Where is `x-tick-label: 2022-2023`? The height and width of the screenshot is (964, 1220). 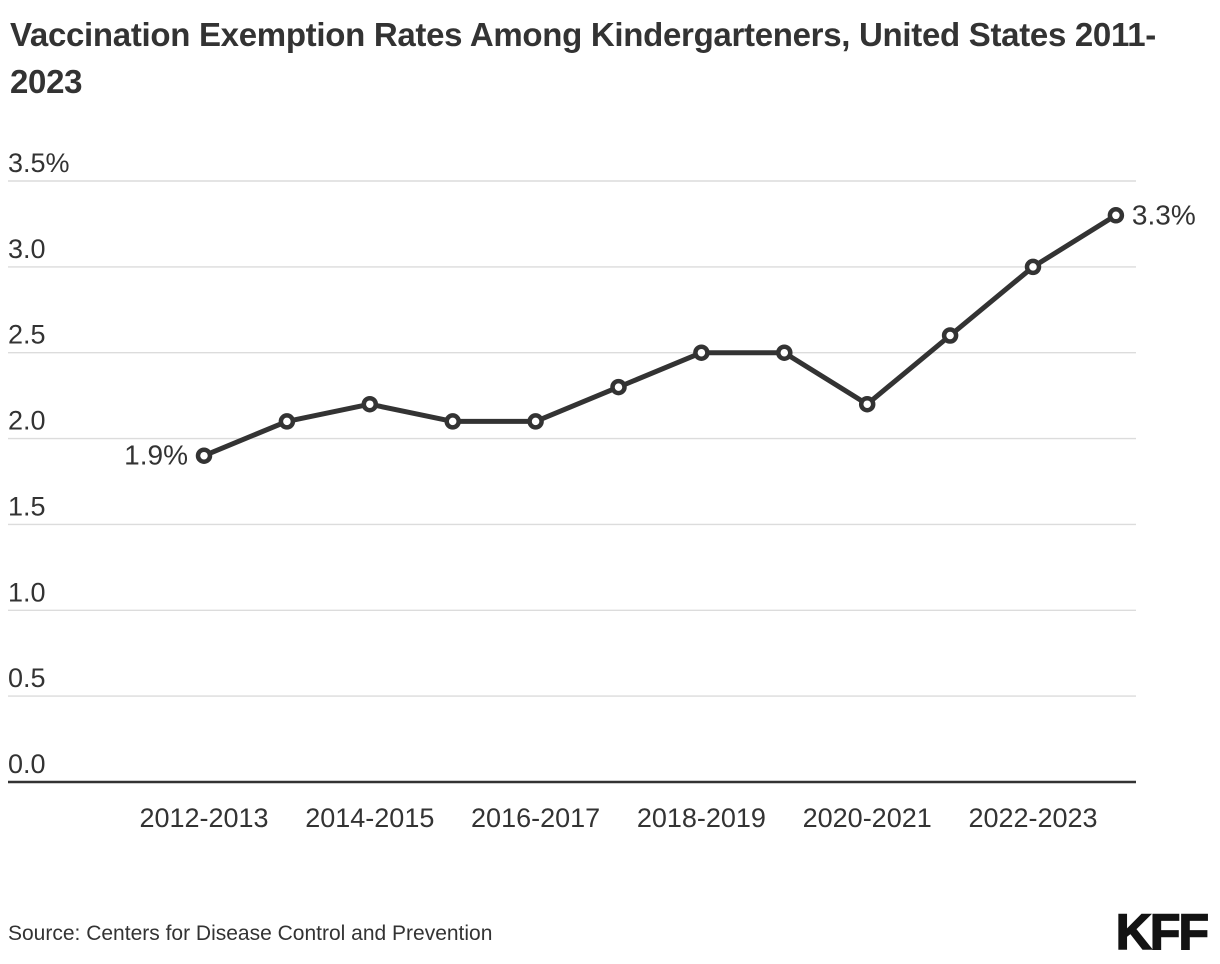 x-tick-label: 2022-2023 is located at coordinates (1032, 818).